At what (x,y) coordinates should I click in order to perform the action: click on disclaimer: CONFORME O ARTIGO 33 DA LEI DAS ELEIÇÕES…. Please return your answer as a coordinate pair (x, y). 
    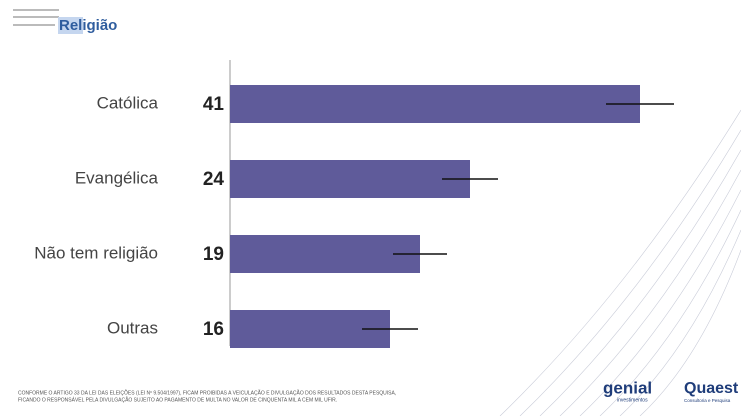
    Looking at the image, I should click on (207, 392).